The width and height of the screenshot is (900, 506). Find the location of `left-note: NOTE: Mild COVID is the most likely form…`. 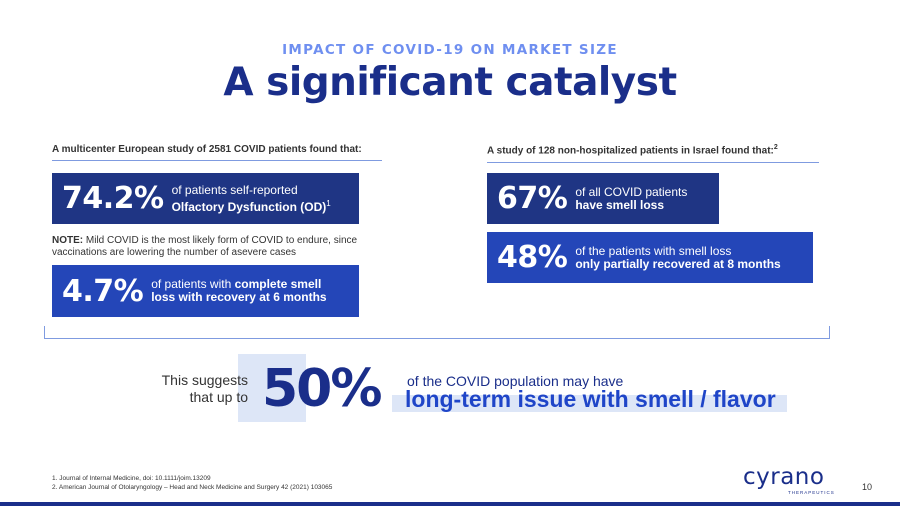

left-note: NOTE: Mild COVID is the most likely form… is located at coordinates (209, 247).